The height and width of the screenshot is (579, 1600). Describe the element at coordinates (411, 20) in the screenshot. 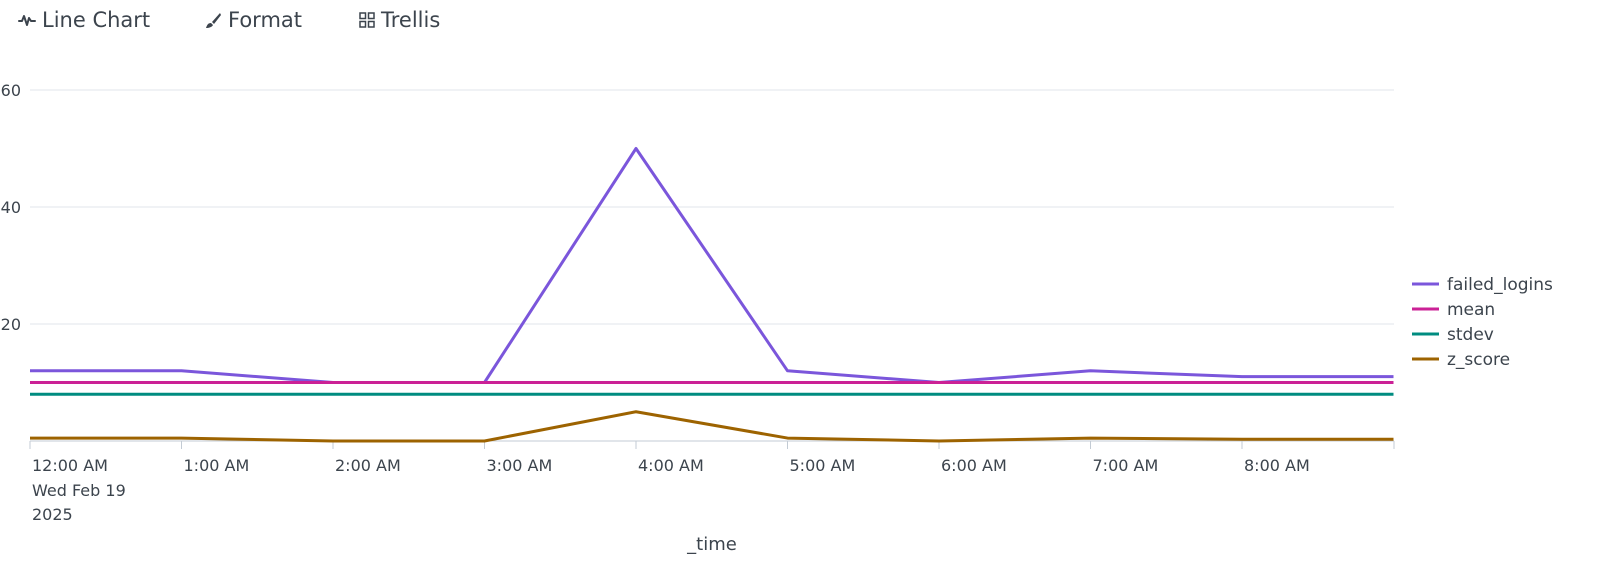

I see `trellis-label: Trellis` at that location.